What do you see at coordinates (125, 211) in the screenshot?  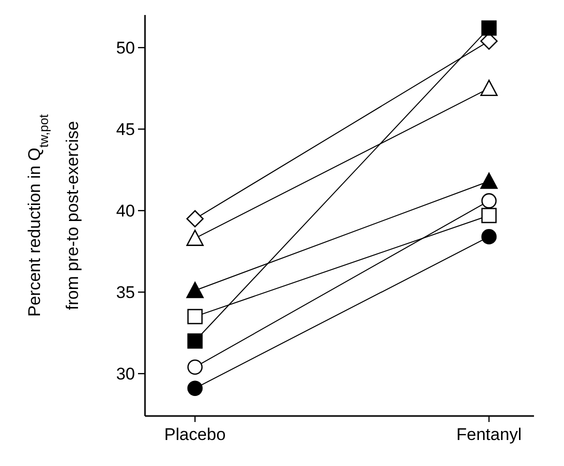 I see `y-tick-label: 40` at bounding box center [125, 211].